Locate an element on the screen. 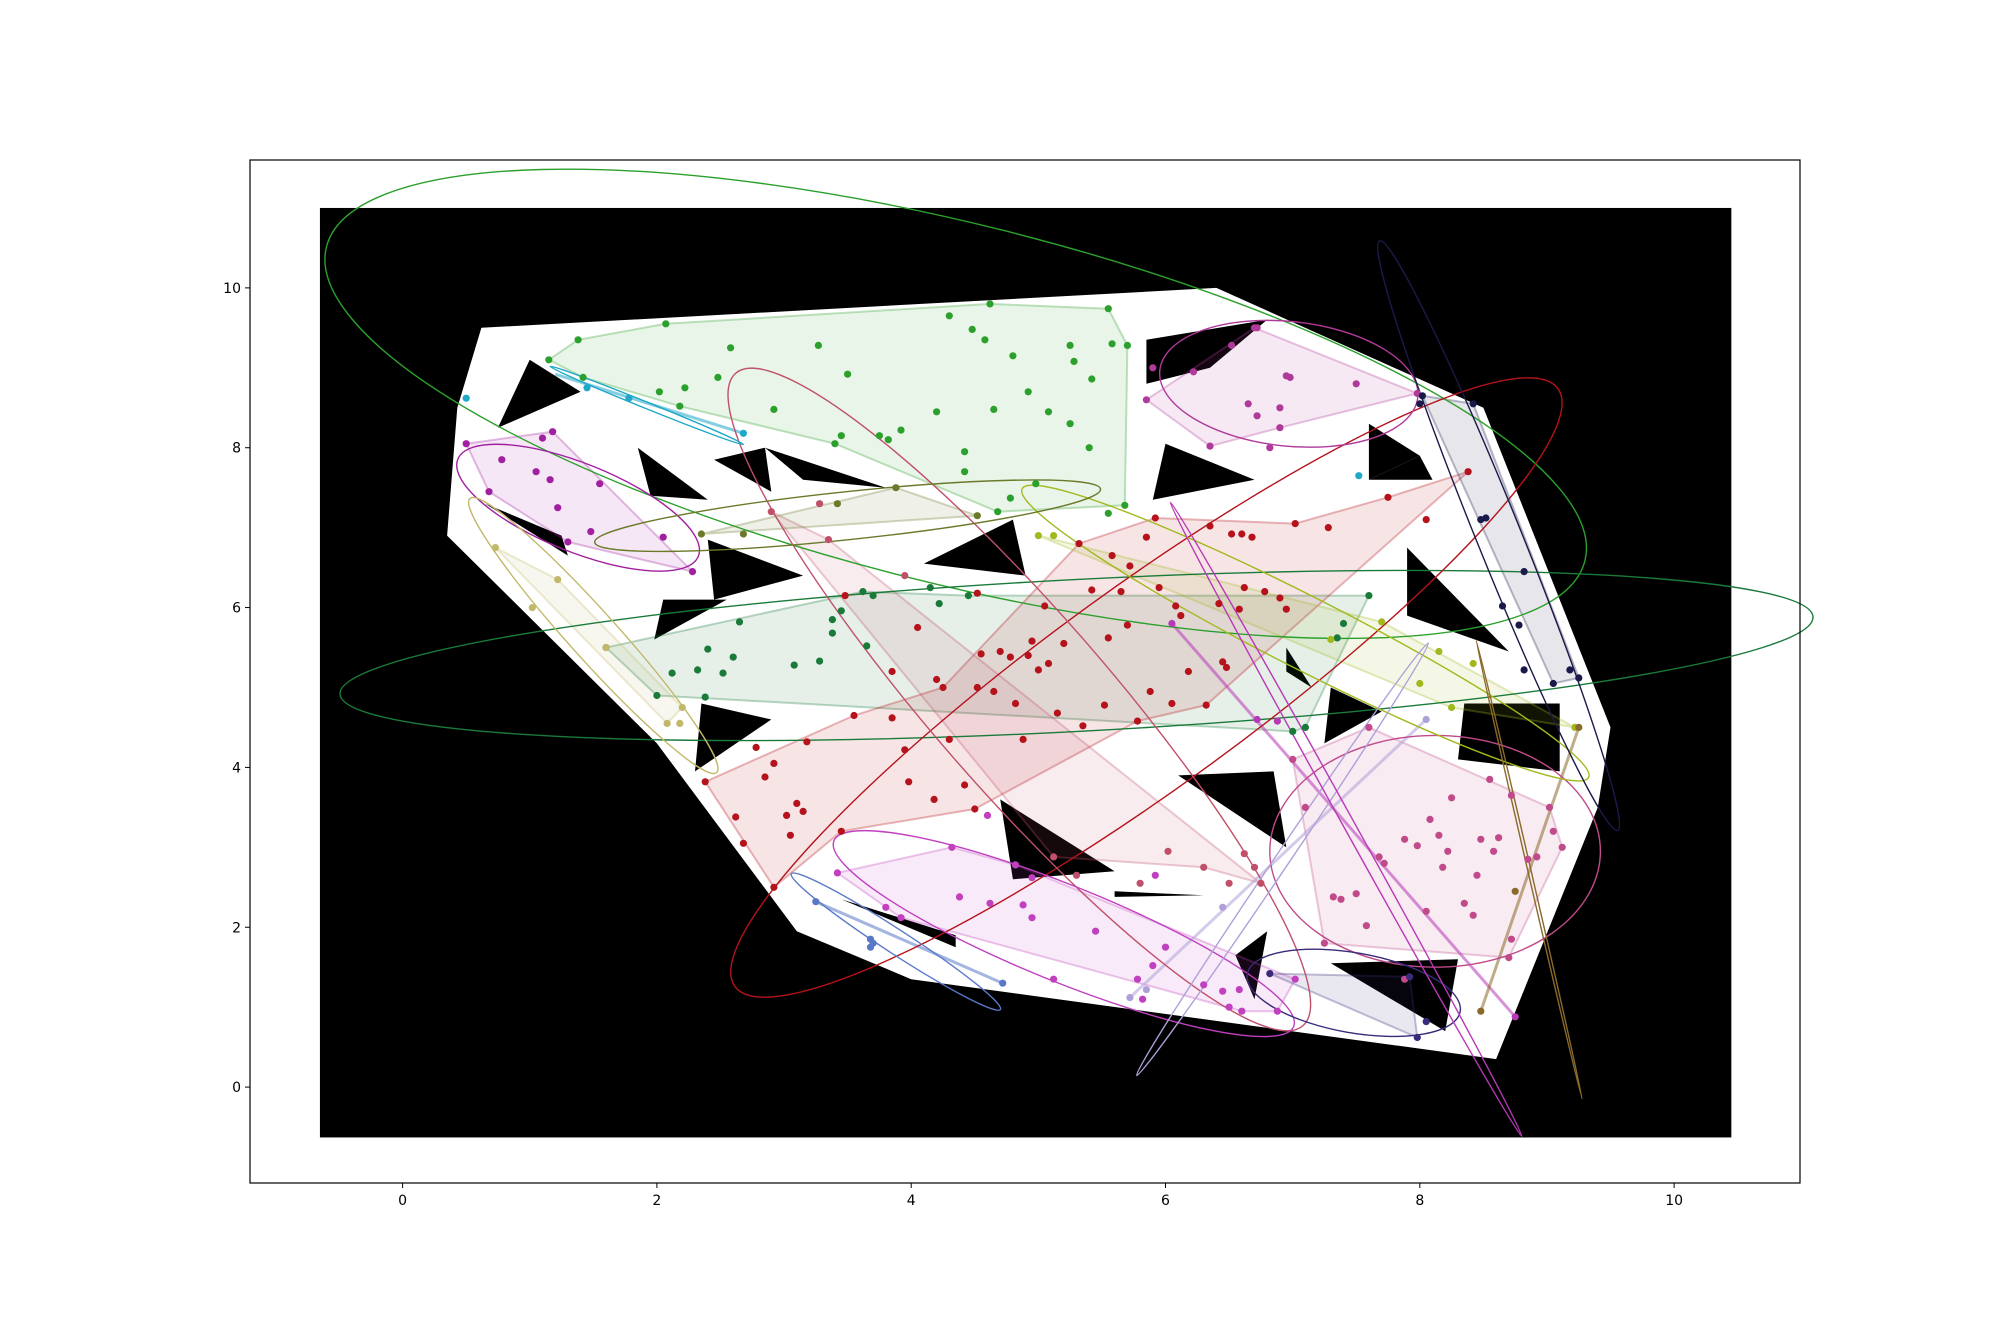 This screenshot has height=1326, width=2000. y-tick-label: 6 is located at coordinates (236, 609).